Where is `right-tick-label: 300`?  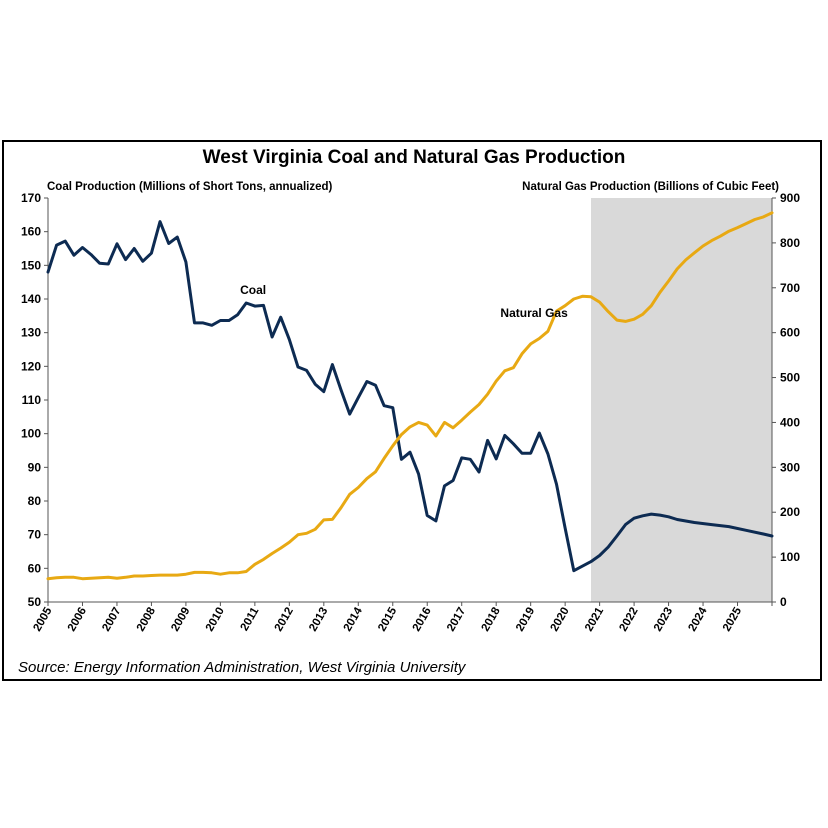 right-tick-label: 300 is located at coordinates (790, 467).